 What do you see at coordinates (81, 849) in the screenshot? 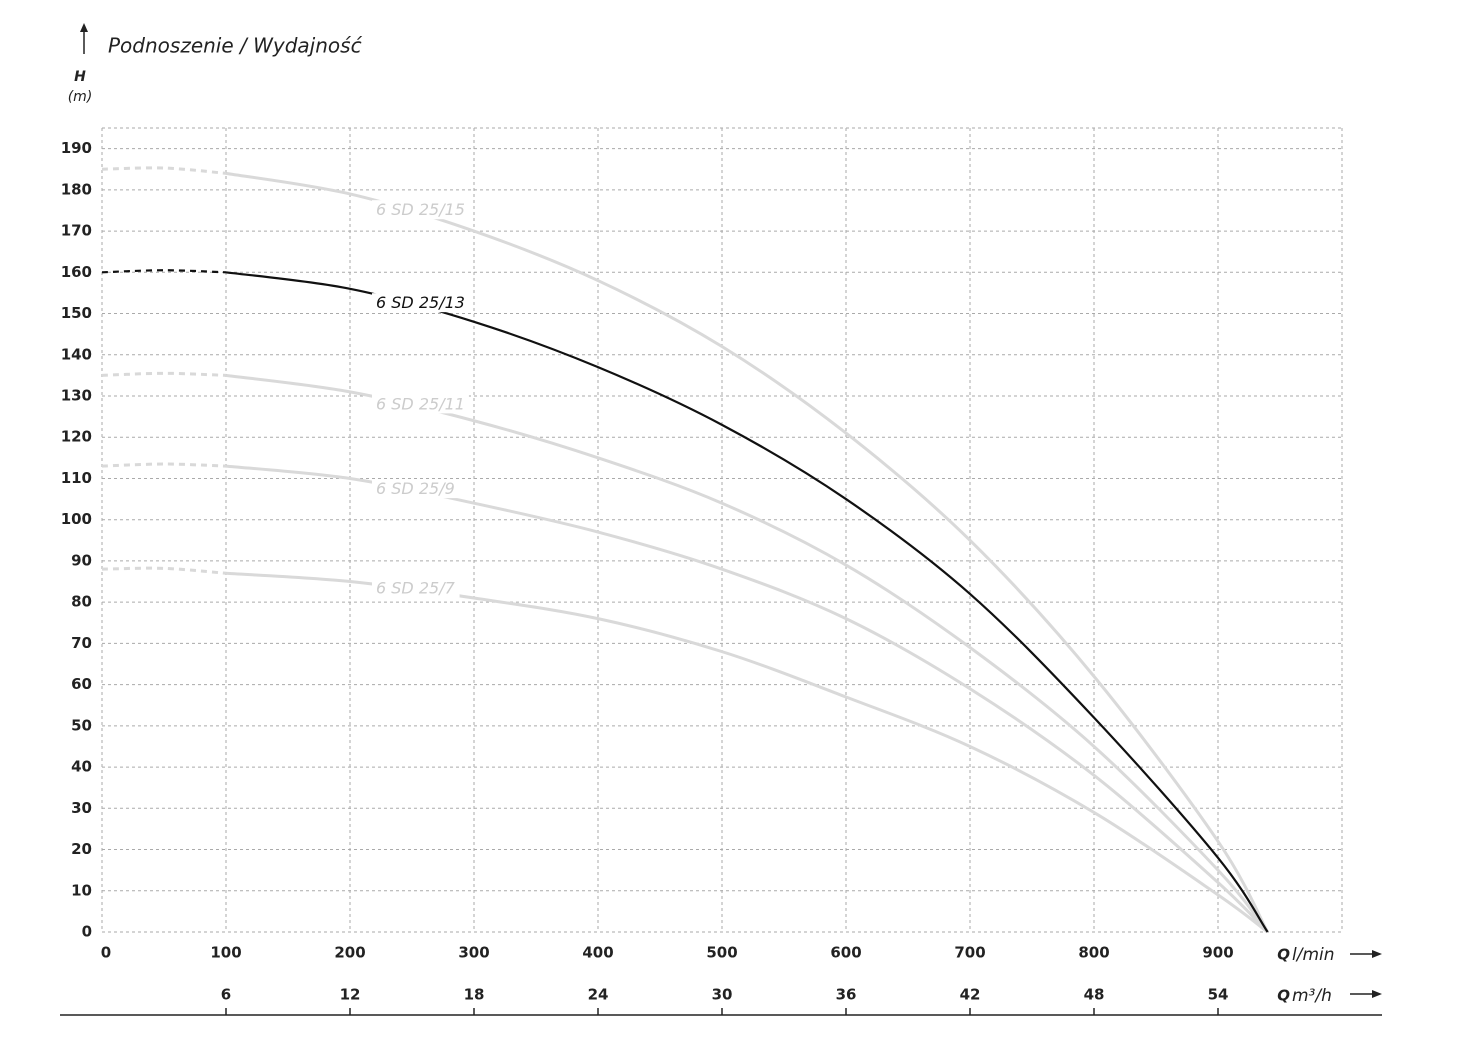
I see `y-tick-label: 20` at bounding box center [81, 849].